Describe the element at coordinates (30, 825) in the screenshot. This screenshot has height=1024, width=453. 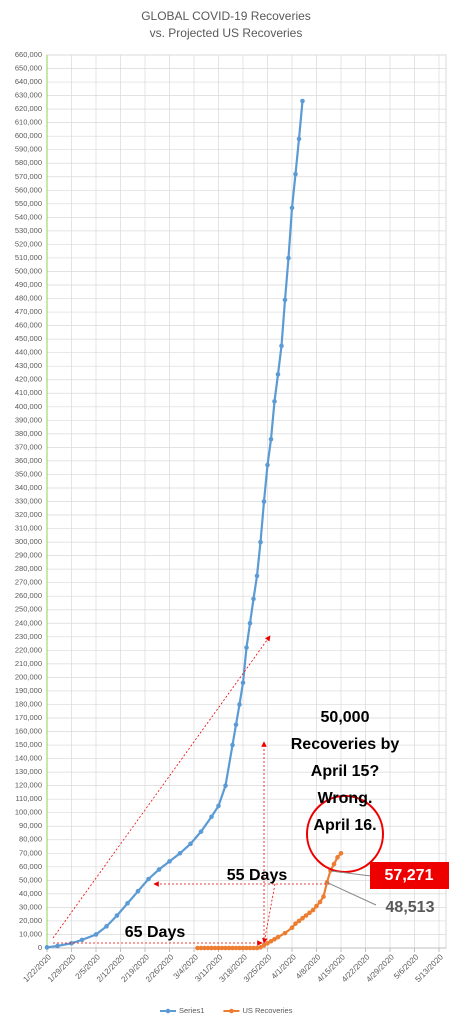
I see `y-tick-label: 90,000` at that location.